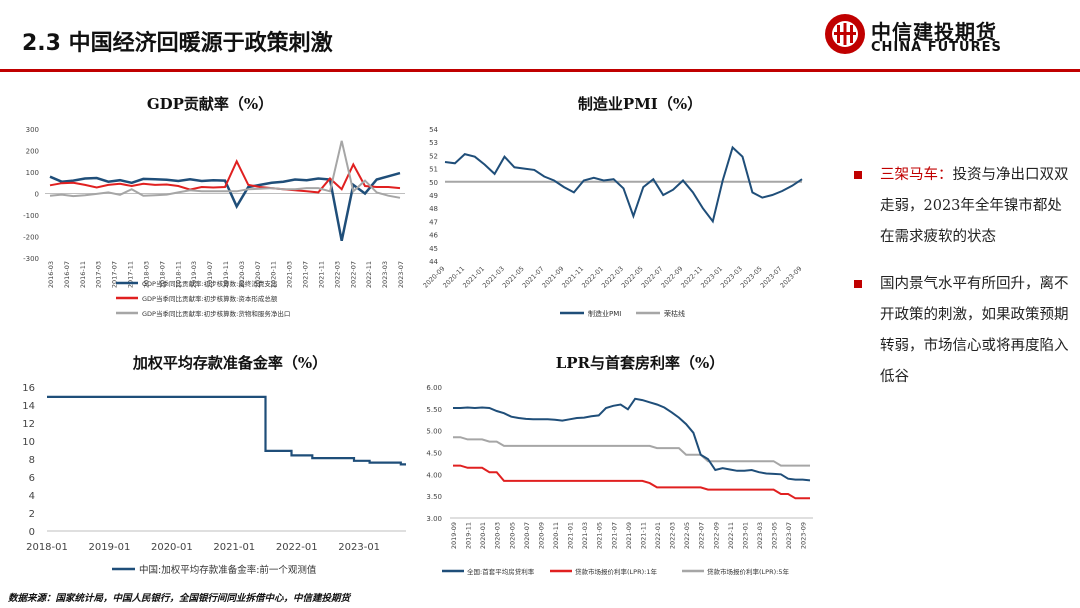  I want to click on rrr-chart-title: 加权平均存款准备金率（%）, so click(230, 363).